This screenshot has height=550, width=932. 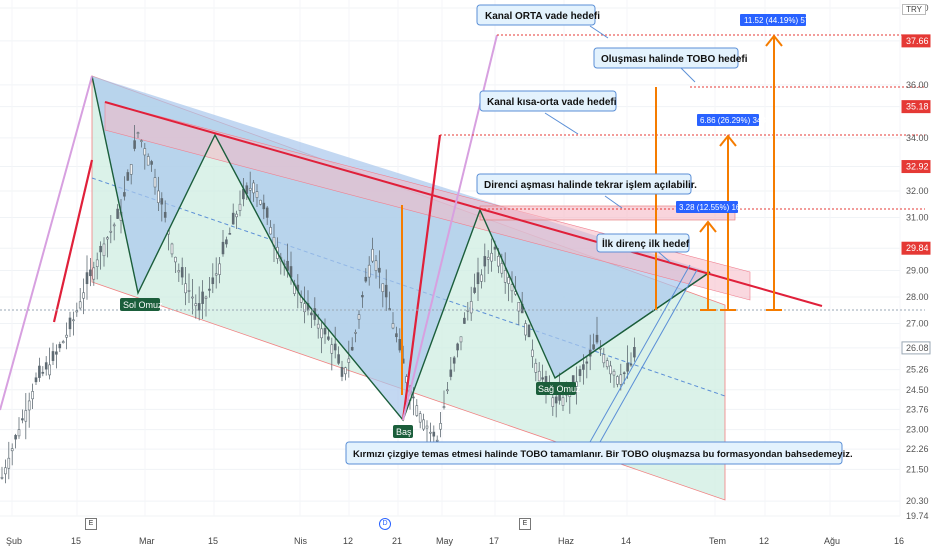 What do you see at coordinates (733, 120) in the screenshot?
I see `measure-label-2: 6.86 (26.29%) 343` at bounding box center [733, 120].